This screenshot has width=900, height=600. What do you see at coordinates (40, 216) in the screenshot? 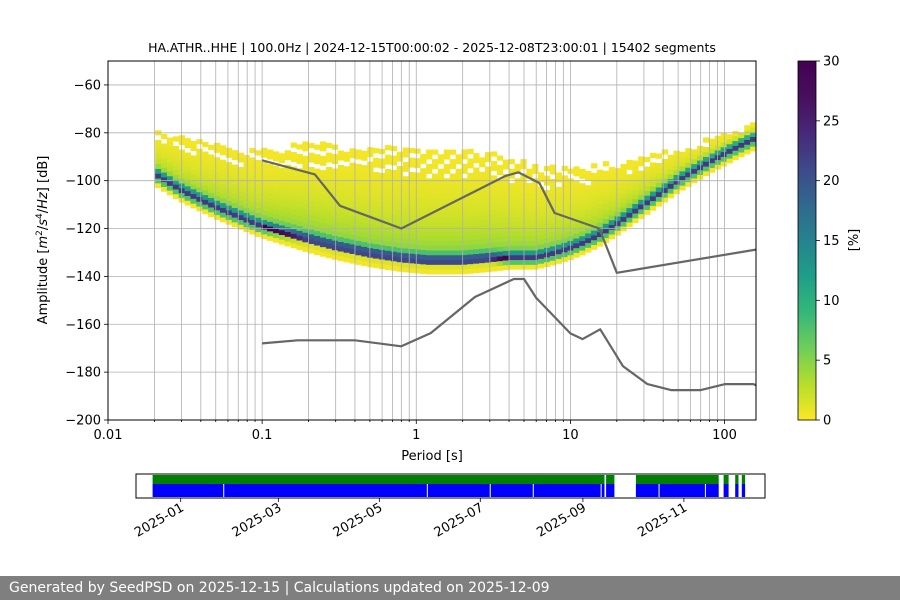
I see `y-label-part: 4` at bounding box center [40, 216].